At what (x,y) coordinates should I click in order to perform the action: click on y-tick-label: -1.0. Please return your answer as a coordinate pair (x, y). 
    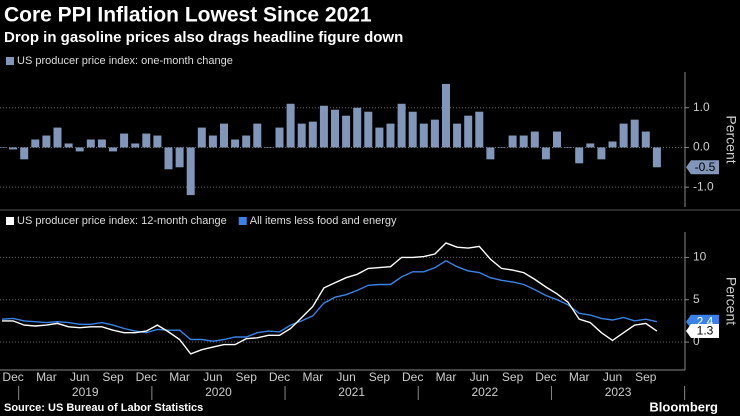
    Looking at the image, I should click on (703, 186).